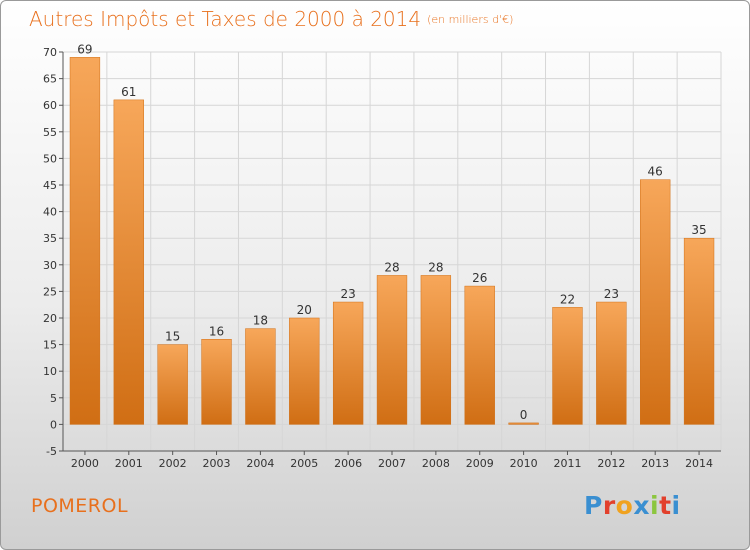 The width and height of the screenshot is (750, 550). What do you see at coordinates (129, 463) in the screenshot?
I see `x-tick-label: 2001` at bounding box center [129, 463].